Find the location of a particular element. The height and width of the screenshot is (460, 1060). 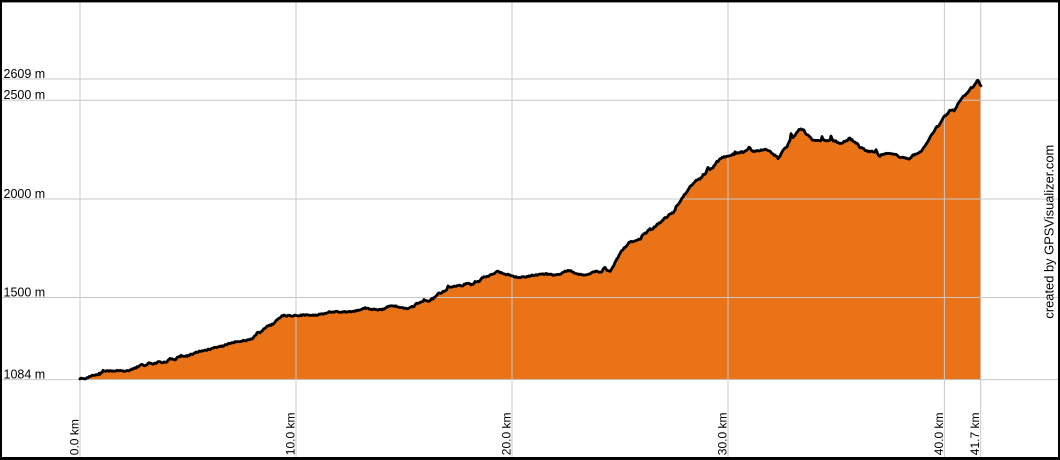

svg-text: 10.0 km is located at coordinates (291, 434).